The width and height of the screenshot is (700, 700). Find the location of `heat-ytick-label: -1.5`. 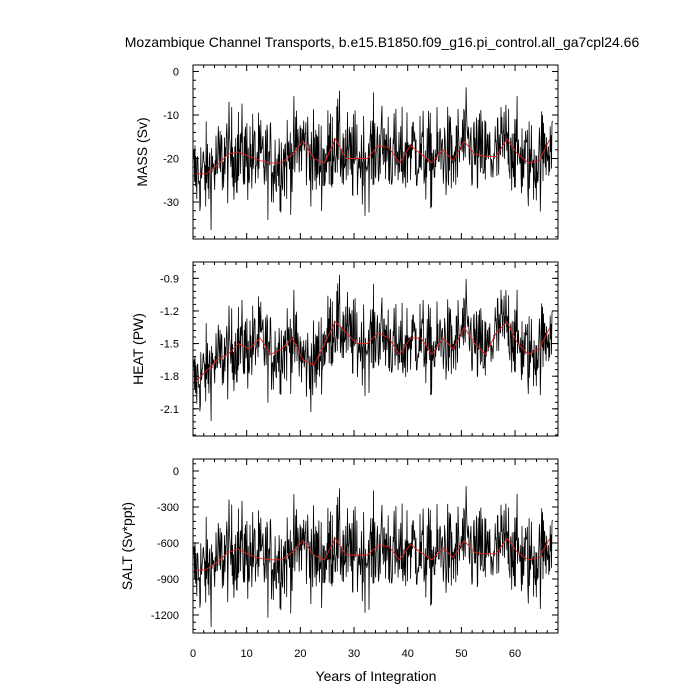

heat-ytick-label: -1.5 is located at coordinates (169, 345).